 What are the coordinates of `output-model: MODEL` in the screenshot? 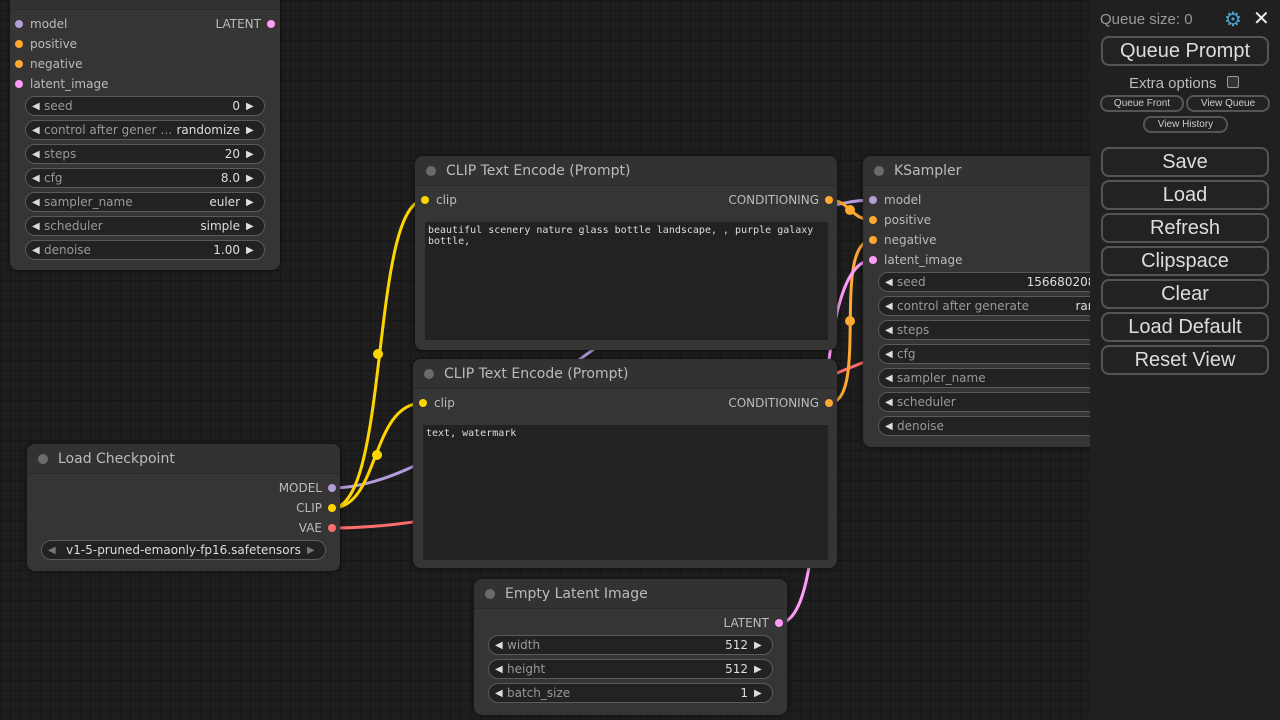 It's located at (307, 488).